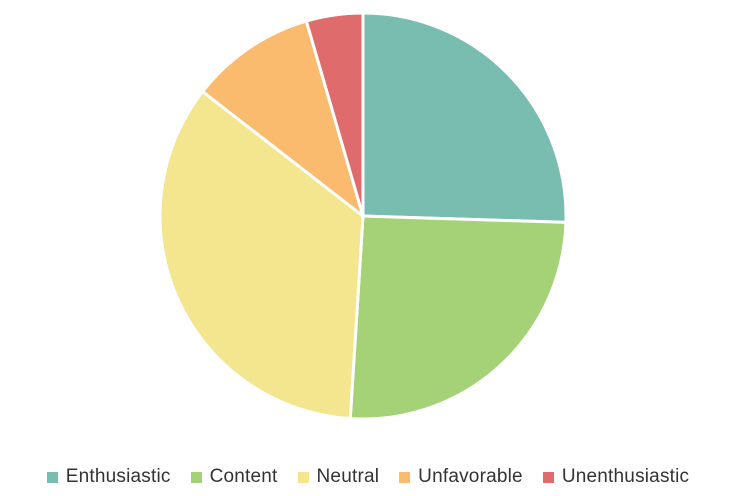 The image size is (736, 496). What do you see at coordinates (118, 476) in the screenshot?
I see `legend-label-enthusiastic: Enthusiastic` at bounding box center [118, 476].